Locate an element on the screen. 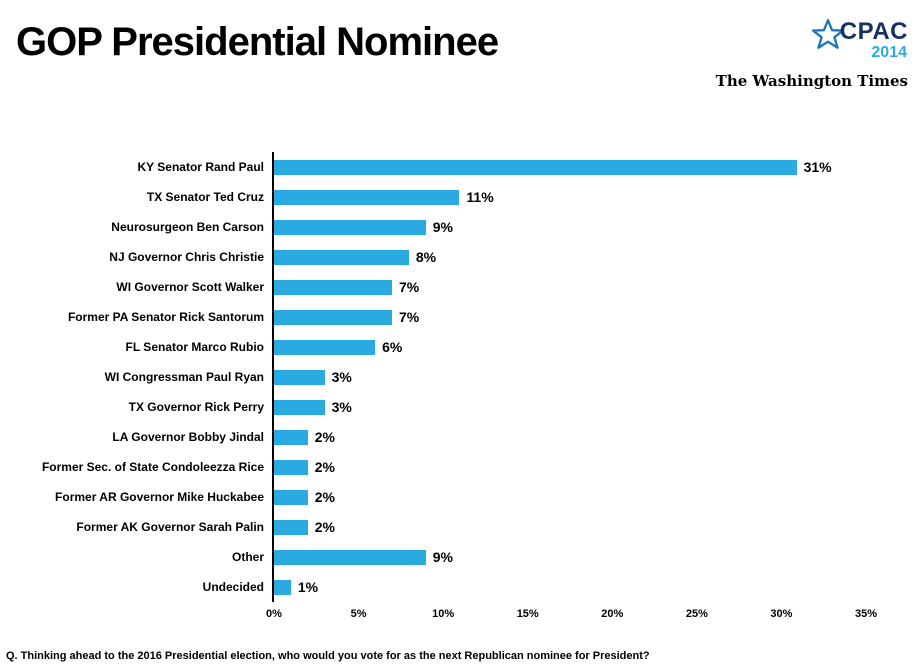  cpac-logo-text-block: CPAC 2014 is located at coordinates (874, 41).